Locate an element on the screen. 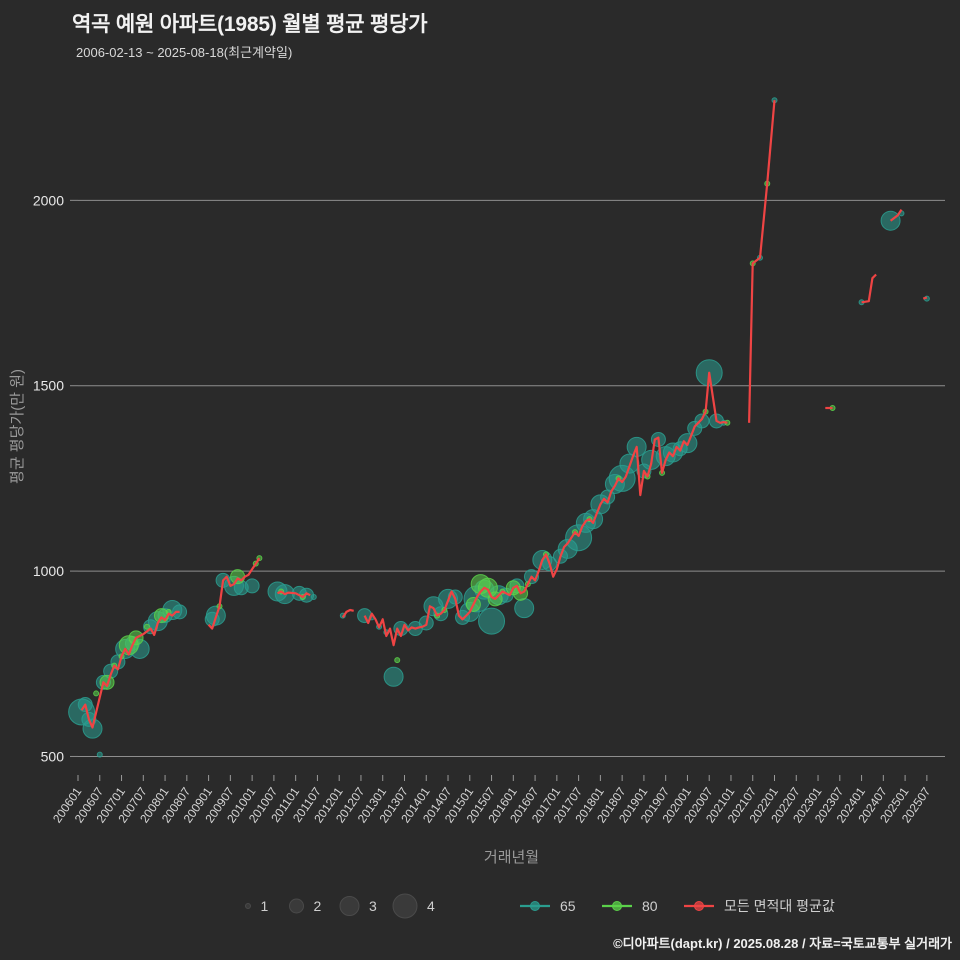 The width and height of the screenshot is (960, 960). legend-series-label: 모든 면적대 평균값 is located at coordinates (779, 906).